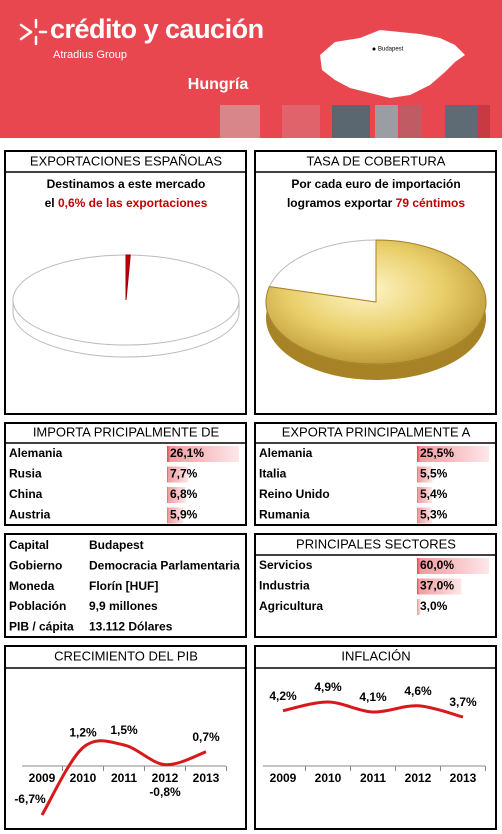 The image size is (502, 834). What do you see at coordinates (291, 606) in the screenshot?
I see `row-name: Agricultura` at bounding box center [291, 606].